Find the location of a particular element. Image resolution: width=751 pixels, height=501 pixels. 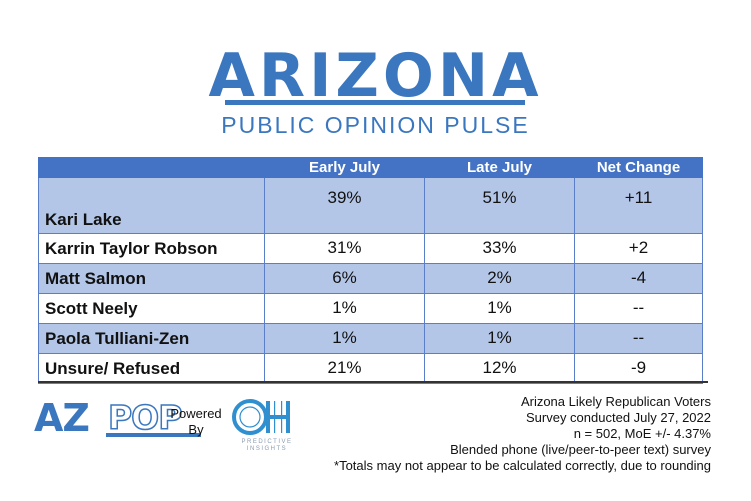

brand-subtitle: PUBLIC OPINION PULSE is located at coordinates (375, 125).